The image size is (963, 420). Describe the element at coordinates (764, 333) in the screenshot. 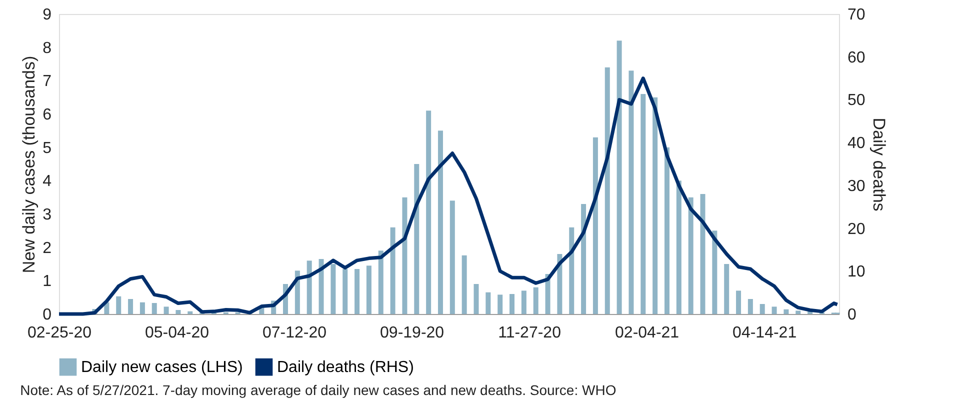

I see `x-tick-label: 04-14-21` at that location.